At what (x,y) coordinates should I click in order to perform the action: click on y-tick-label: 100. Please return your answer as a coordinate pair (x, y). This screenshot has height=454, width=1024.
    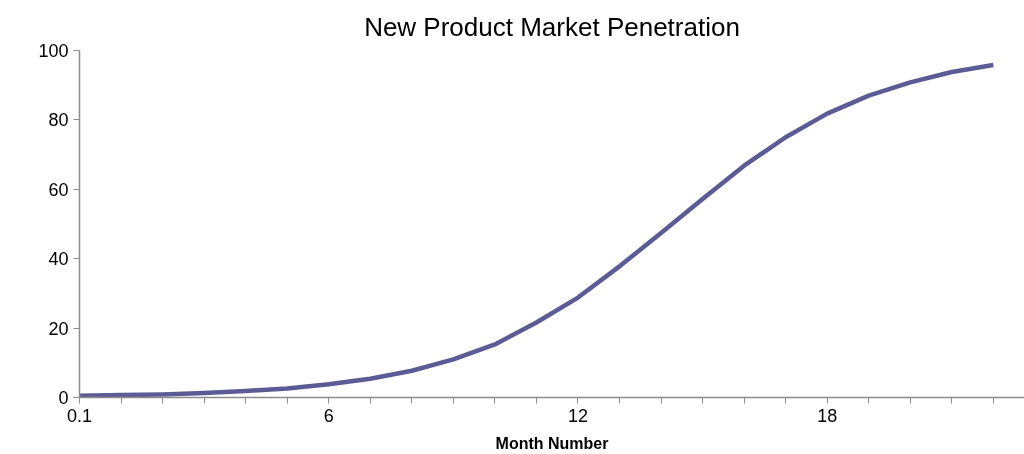
    Looking at the image, I should click on (53, 51).